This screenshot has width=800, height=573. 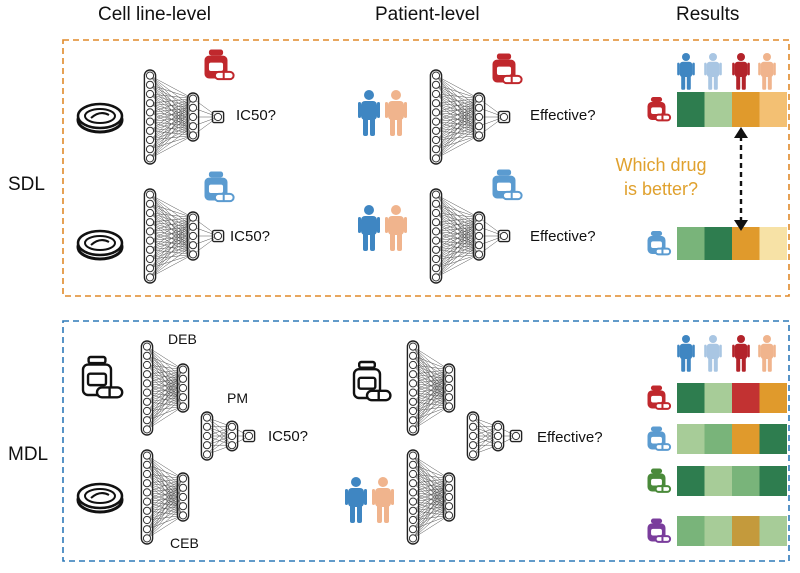 What do you see at coordinates (741, 179) in the screenshot?
I see `comparison-arrow` at bounding box center [741, 179].